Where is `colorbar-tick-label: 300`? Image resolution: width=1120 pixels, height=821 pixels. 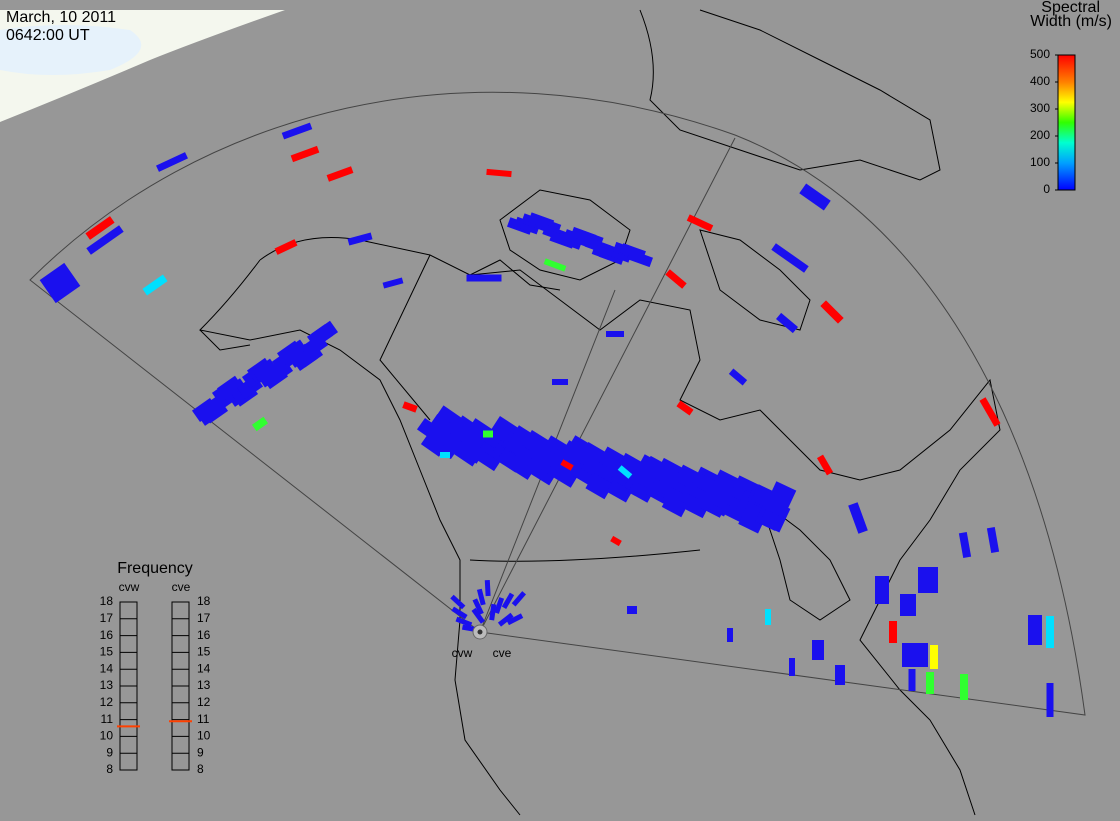
colorbar-tick-label: 300 is located at coordinates (1040, 108).